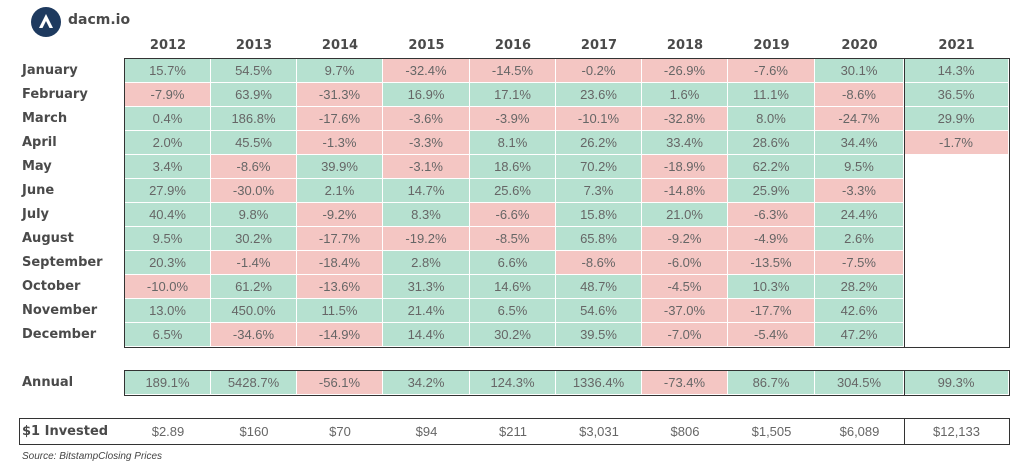 This screenshot has width=1024, height=467. What do you see at coordinates (426, 215) in the screenshot?
I see `heatmap-cell: 8.3%` at bounding box center [426, 215].